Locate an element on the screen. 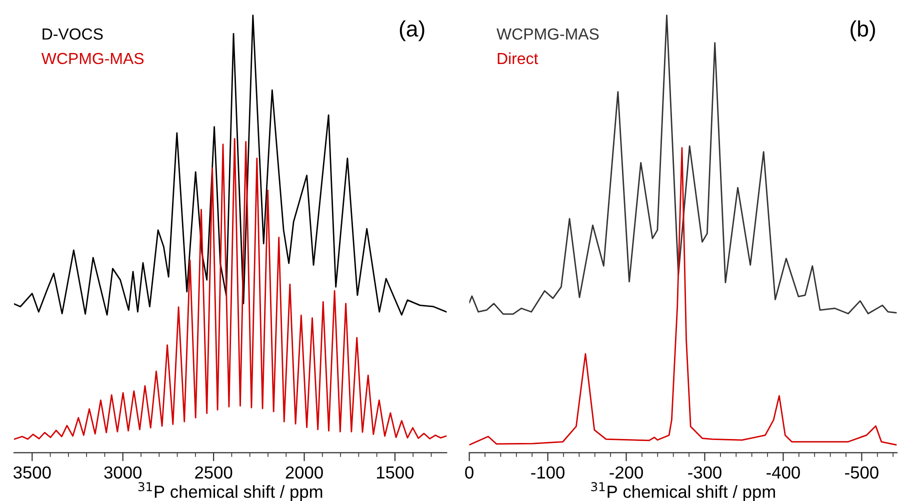  chart-title: (b) is located at coordinates (862, 31).